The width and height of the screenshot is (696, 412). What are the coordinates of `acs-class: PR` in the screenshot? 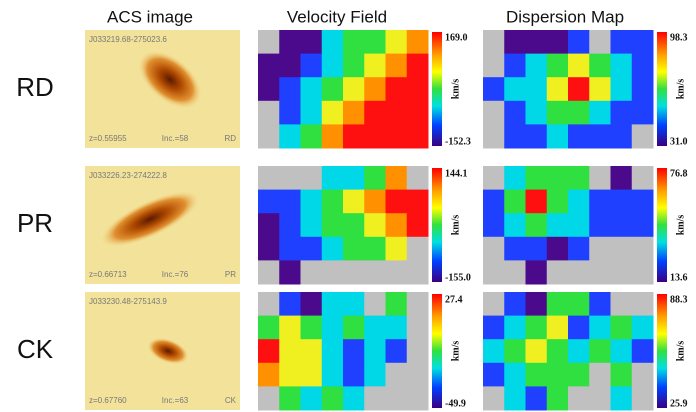 It's located at (230, 274).